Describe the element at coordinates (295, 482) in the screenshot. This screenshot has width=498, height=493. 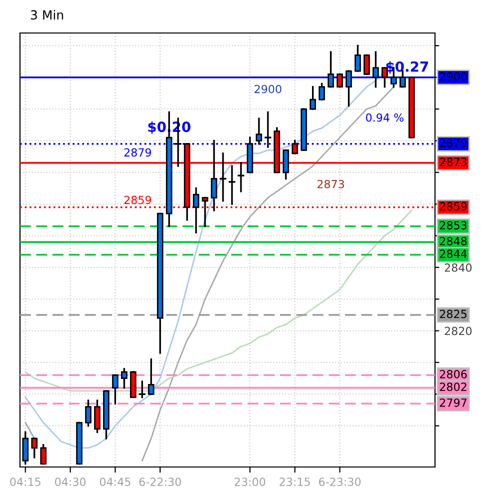
I see `x-tick-label: 23:15` at that location.